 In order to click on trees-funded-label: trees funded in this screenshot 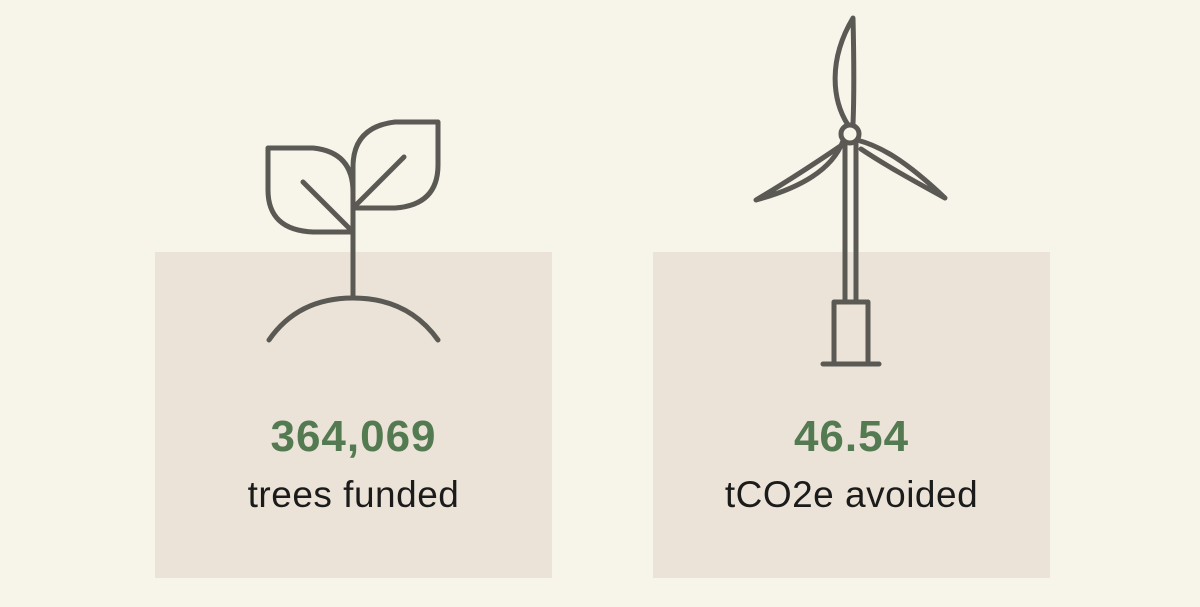, I will do `click(353, 494)`.